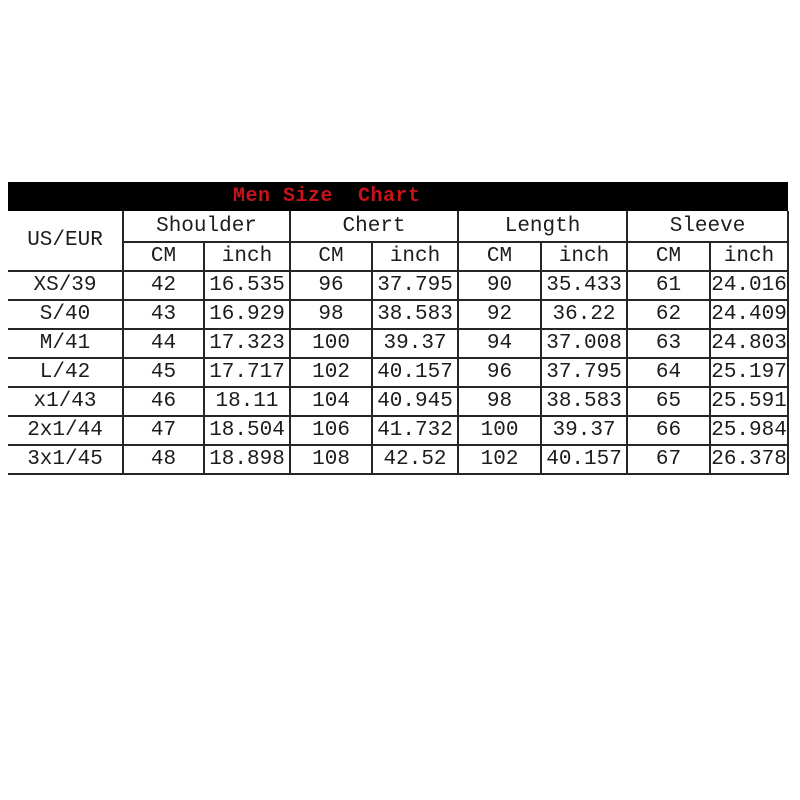  Describe the element at coordinates (584, 285) in the screenshot. I see `value-cell: 35.433` at that location.